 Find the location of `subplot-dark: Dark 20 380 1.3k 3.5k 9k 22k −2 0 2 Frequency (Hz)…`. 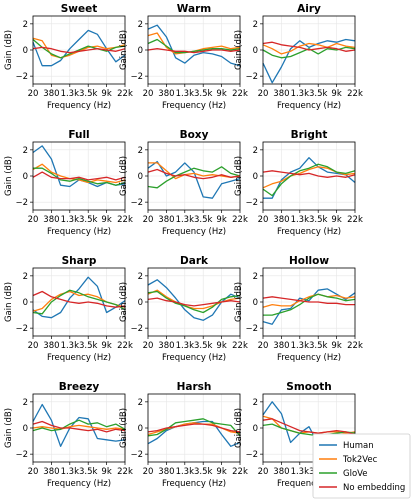

subplot-dark: Dark 20 380 1.3k 3.5k 9k 22k −2 0 2 Frequency (Hz)… is located at coordinates (183, 309).